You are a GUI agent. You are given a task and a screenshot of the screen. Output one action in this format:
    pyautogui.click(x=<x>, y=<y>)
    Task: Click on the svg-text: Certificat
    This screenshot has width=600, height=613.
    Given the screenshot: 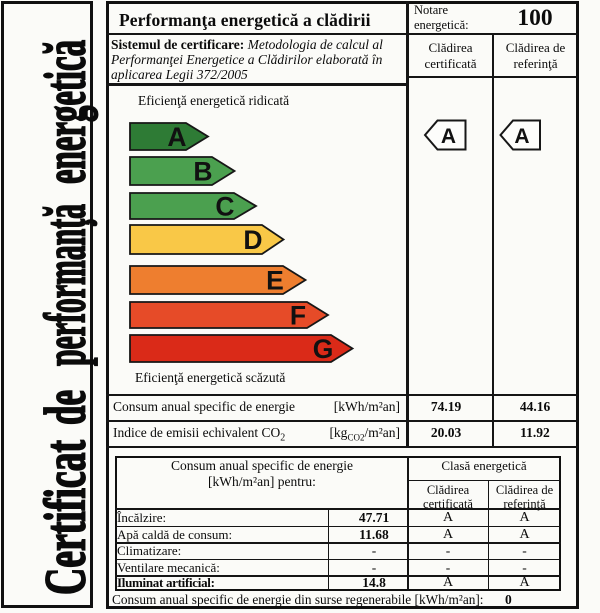 What is the action you would take?
    pyautogui.click(x=64, y=517)
    